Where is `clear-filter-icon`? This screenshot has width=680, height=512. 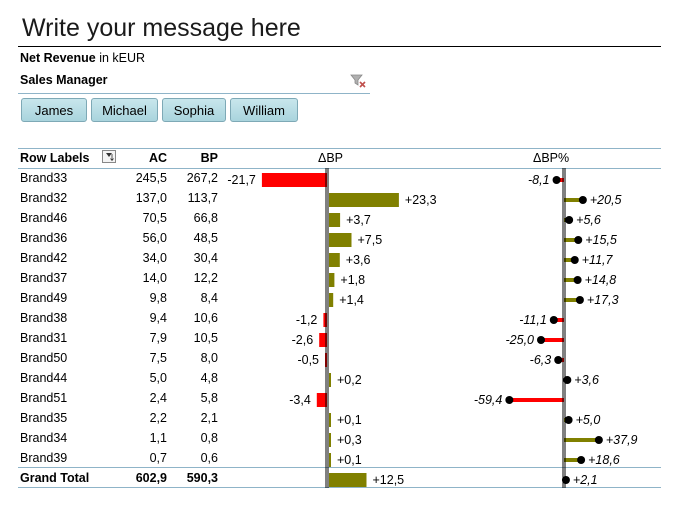
clear-filter-icon is located at coordinates (358, 81).